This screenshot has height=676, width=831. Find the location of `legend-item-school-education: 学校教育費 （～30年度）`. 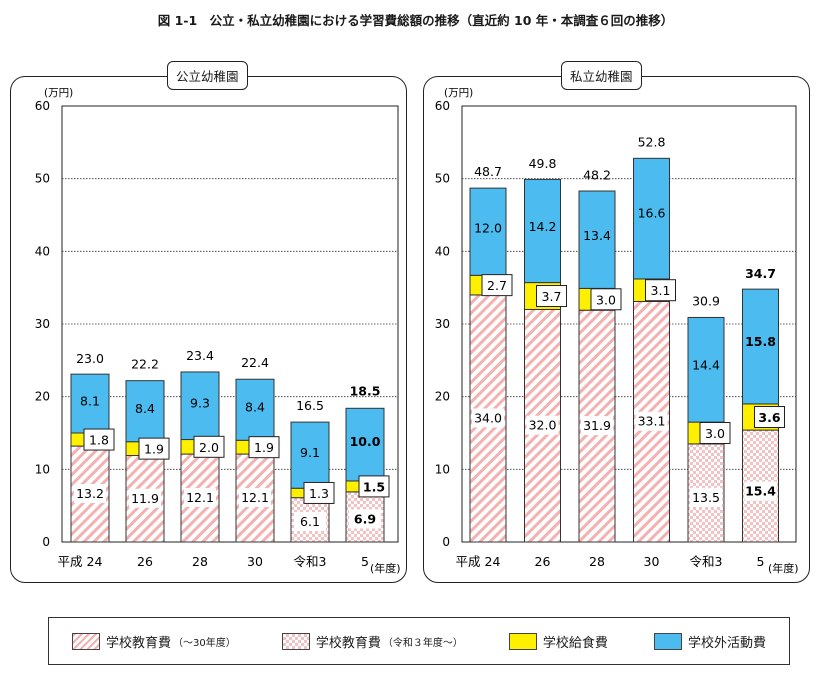

legend-item-school-education: 学校教育費 （～30年度） is located at coordinates (154, 641).